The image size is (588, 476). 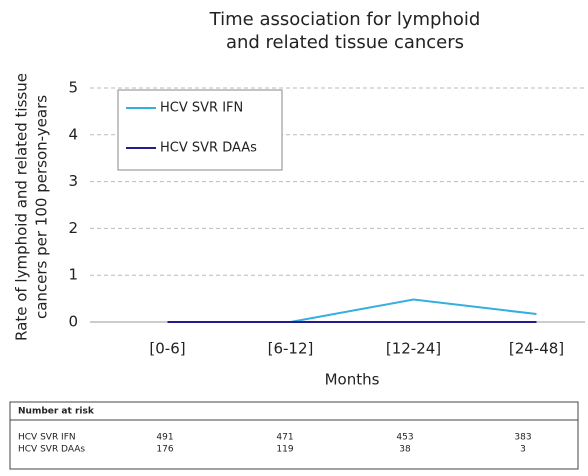 What do you see at coordinates (167, 349) in the screenshot?
I see `x-tick-label: [0-6]` at bounding box center [167, 349].